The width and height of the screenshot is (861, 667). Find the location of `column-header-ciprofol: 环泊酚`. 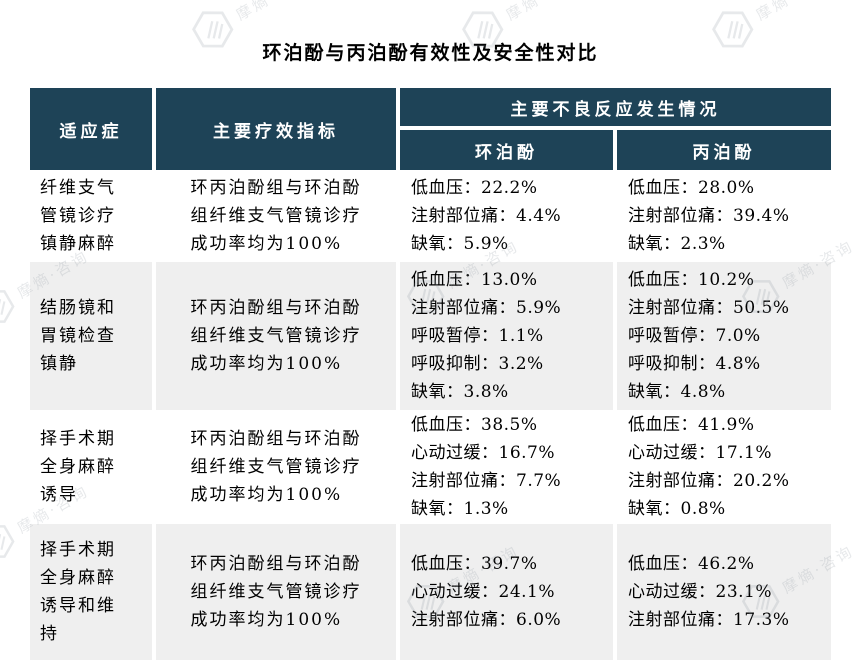

column-header-ciprofol: 环泊酚 is located at coordinates (506, 150).